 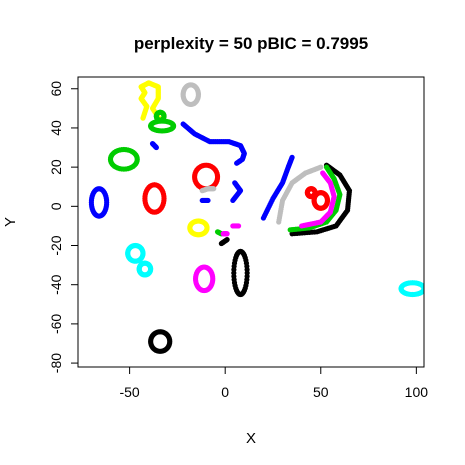 What do you see at coordinates (63, 227) in the screenshot?
I see `y-axis: -80 -60 -40 -20 0 20 40 60` at bounding box center [63, 227].